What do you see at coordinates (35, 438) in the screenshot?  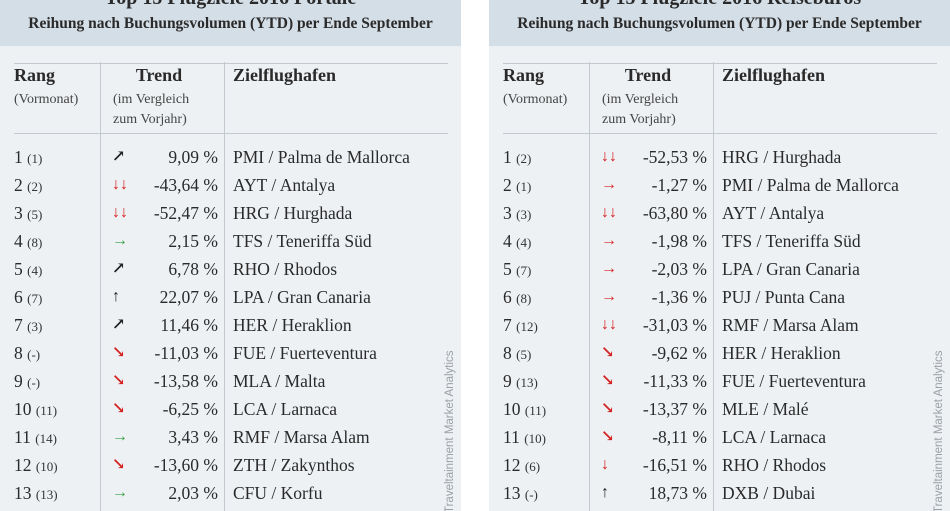 I see `rank-cell: 11 (14)` at bounding box center [35, 438].